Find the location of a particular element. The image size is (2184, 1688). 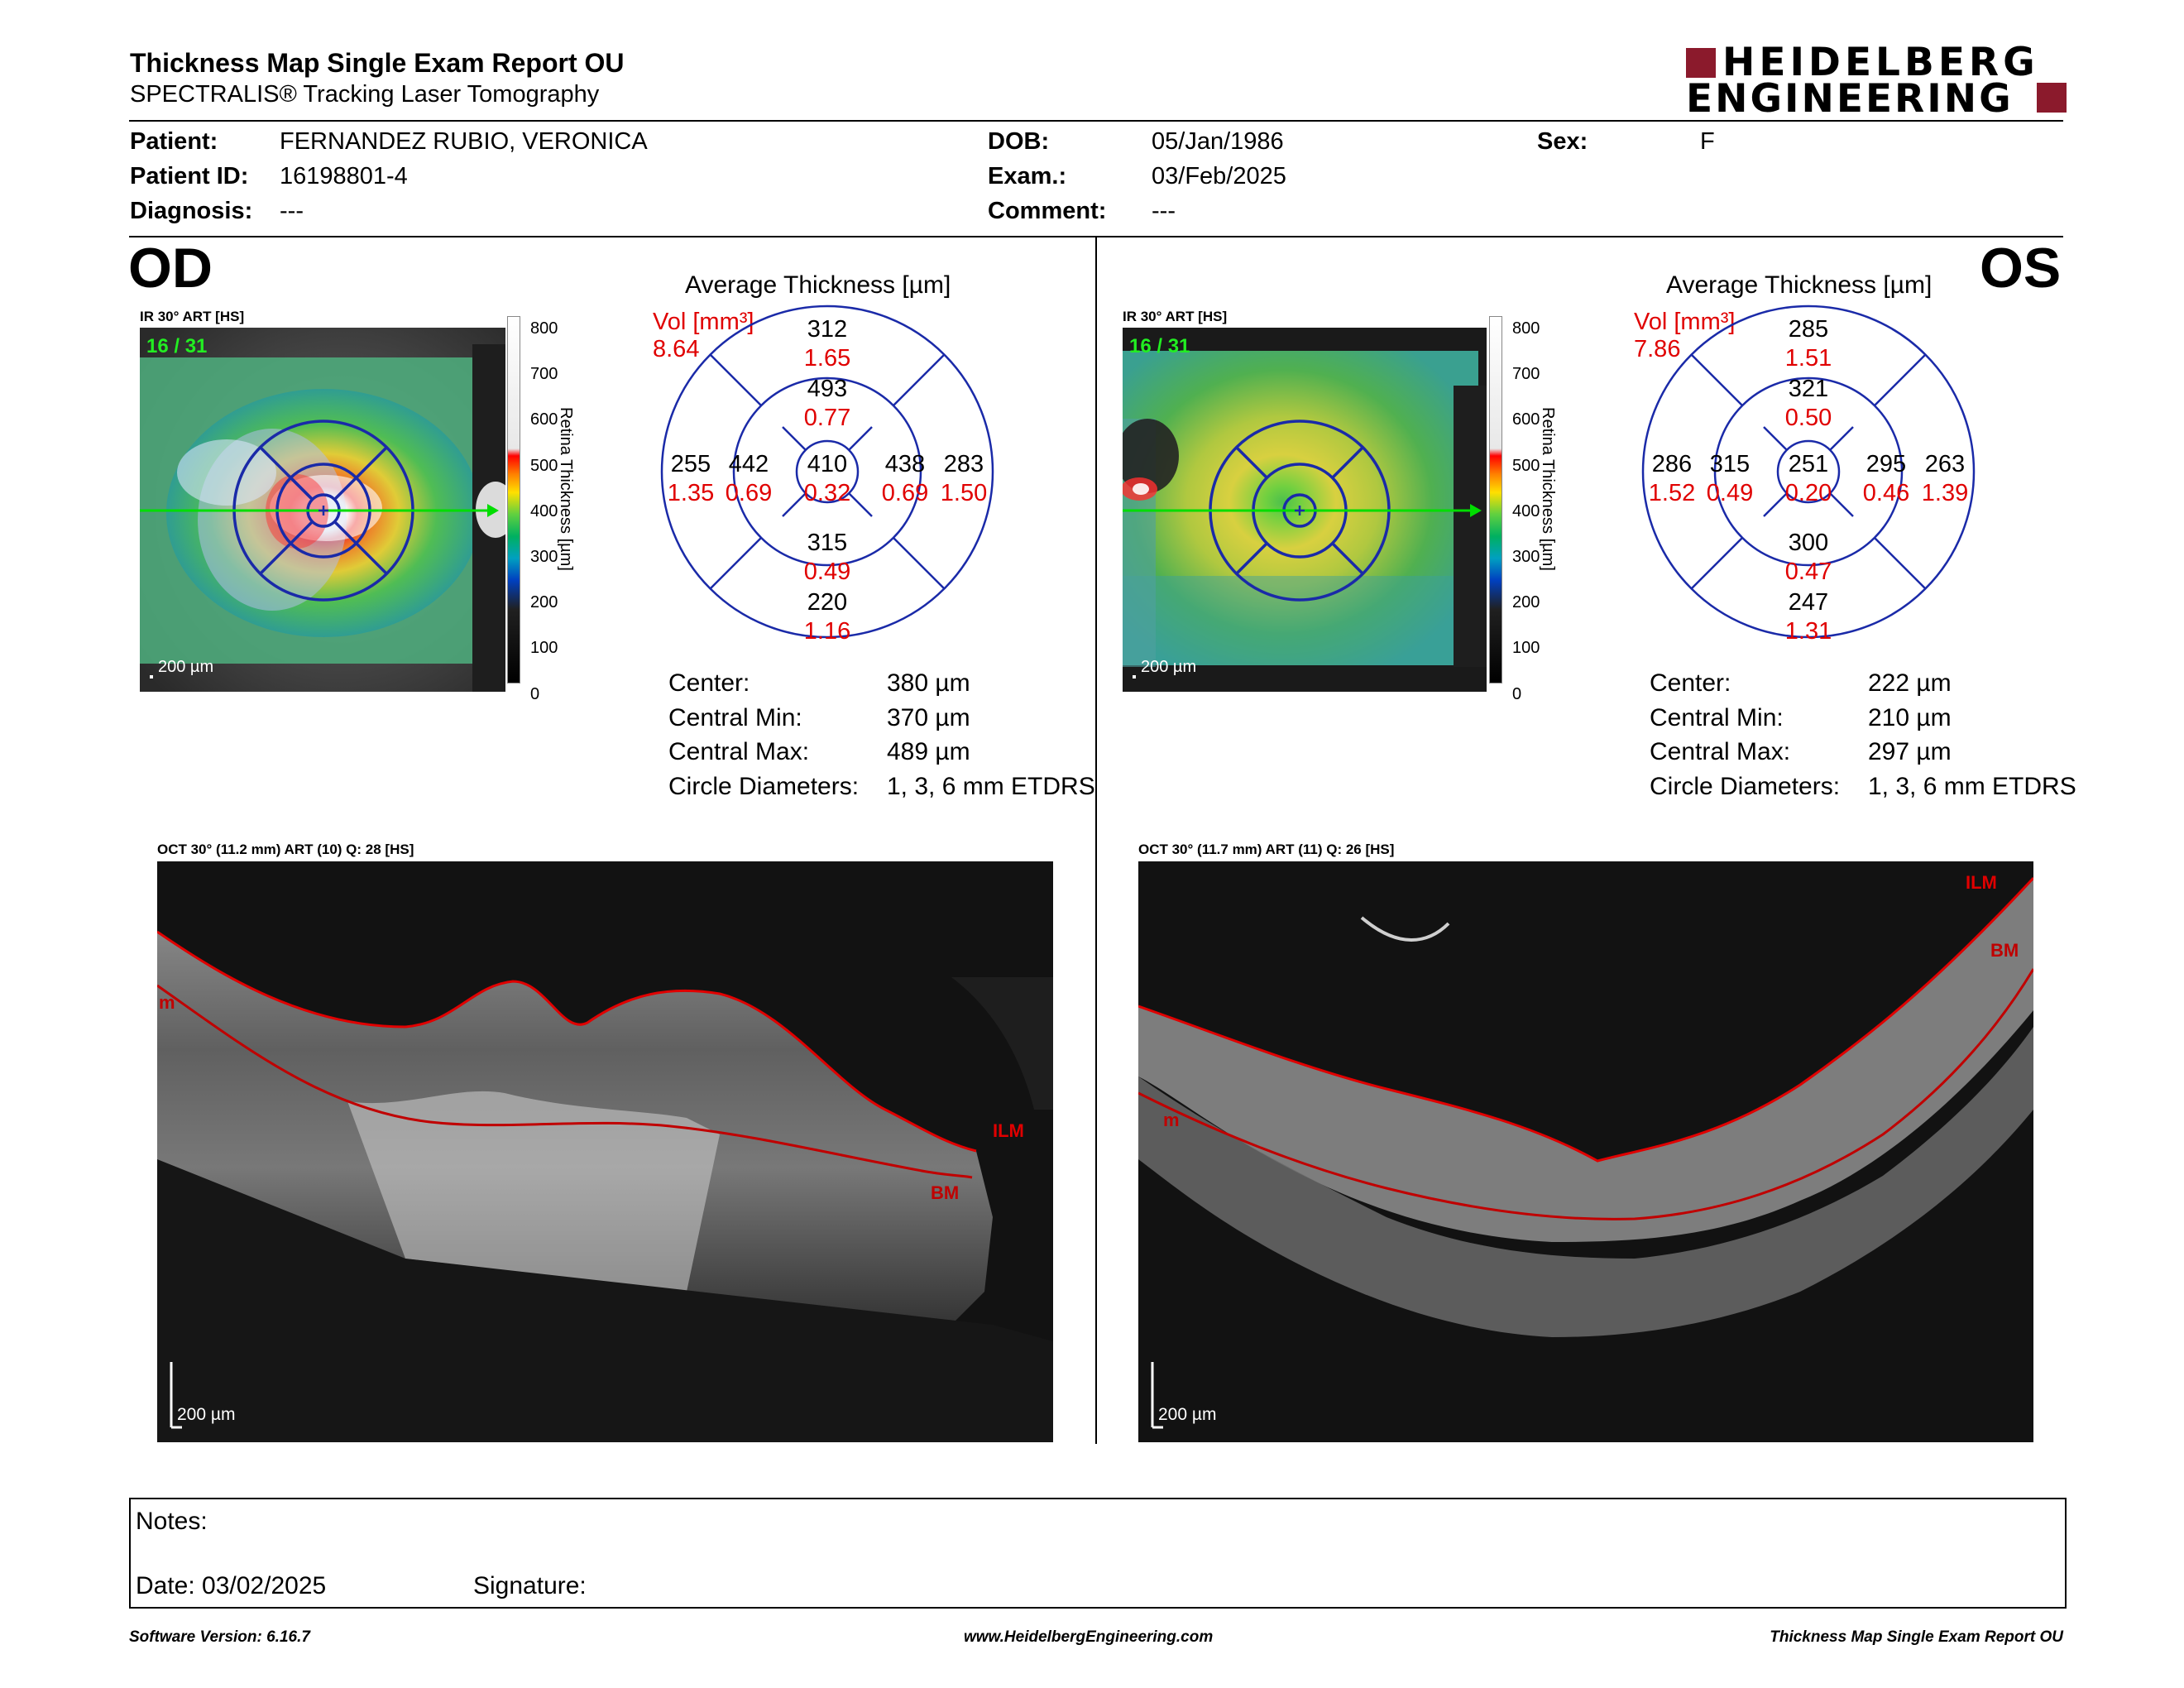

os-outer-right-v: 1.39 is located at coordinates (1945, 493).